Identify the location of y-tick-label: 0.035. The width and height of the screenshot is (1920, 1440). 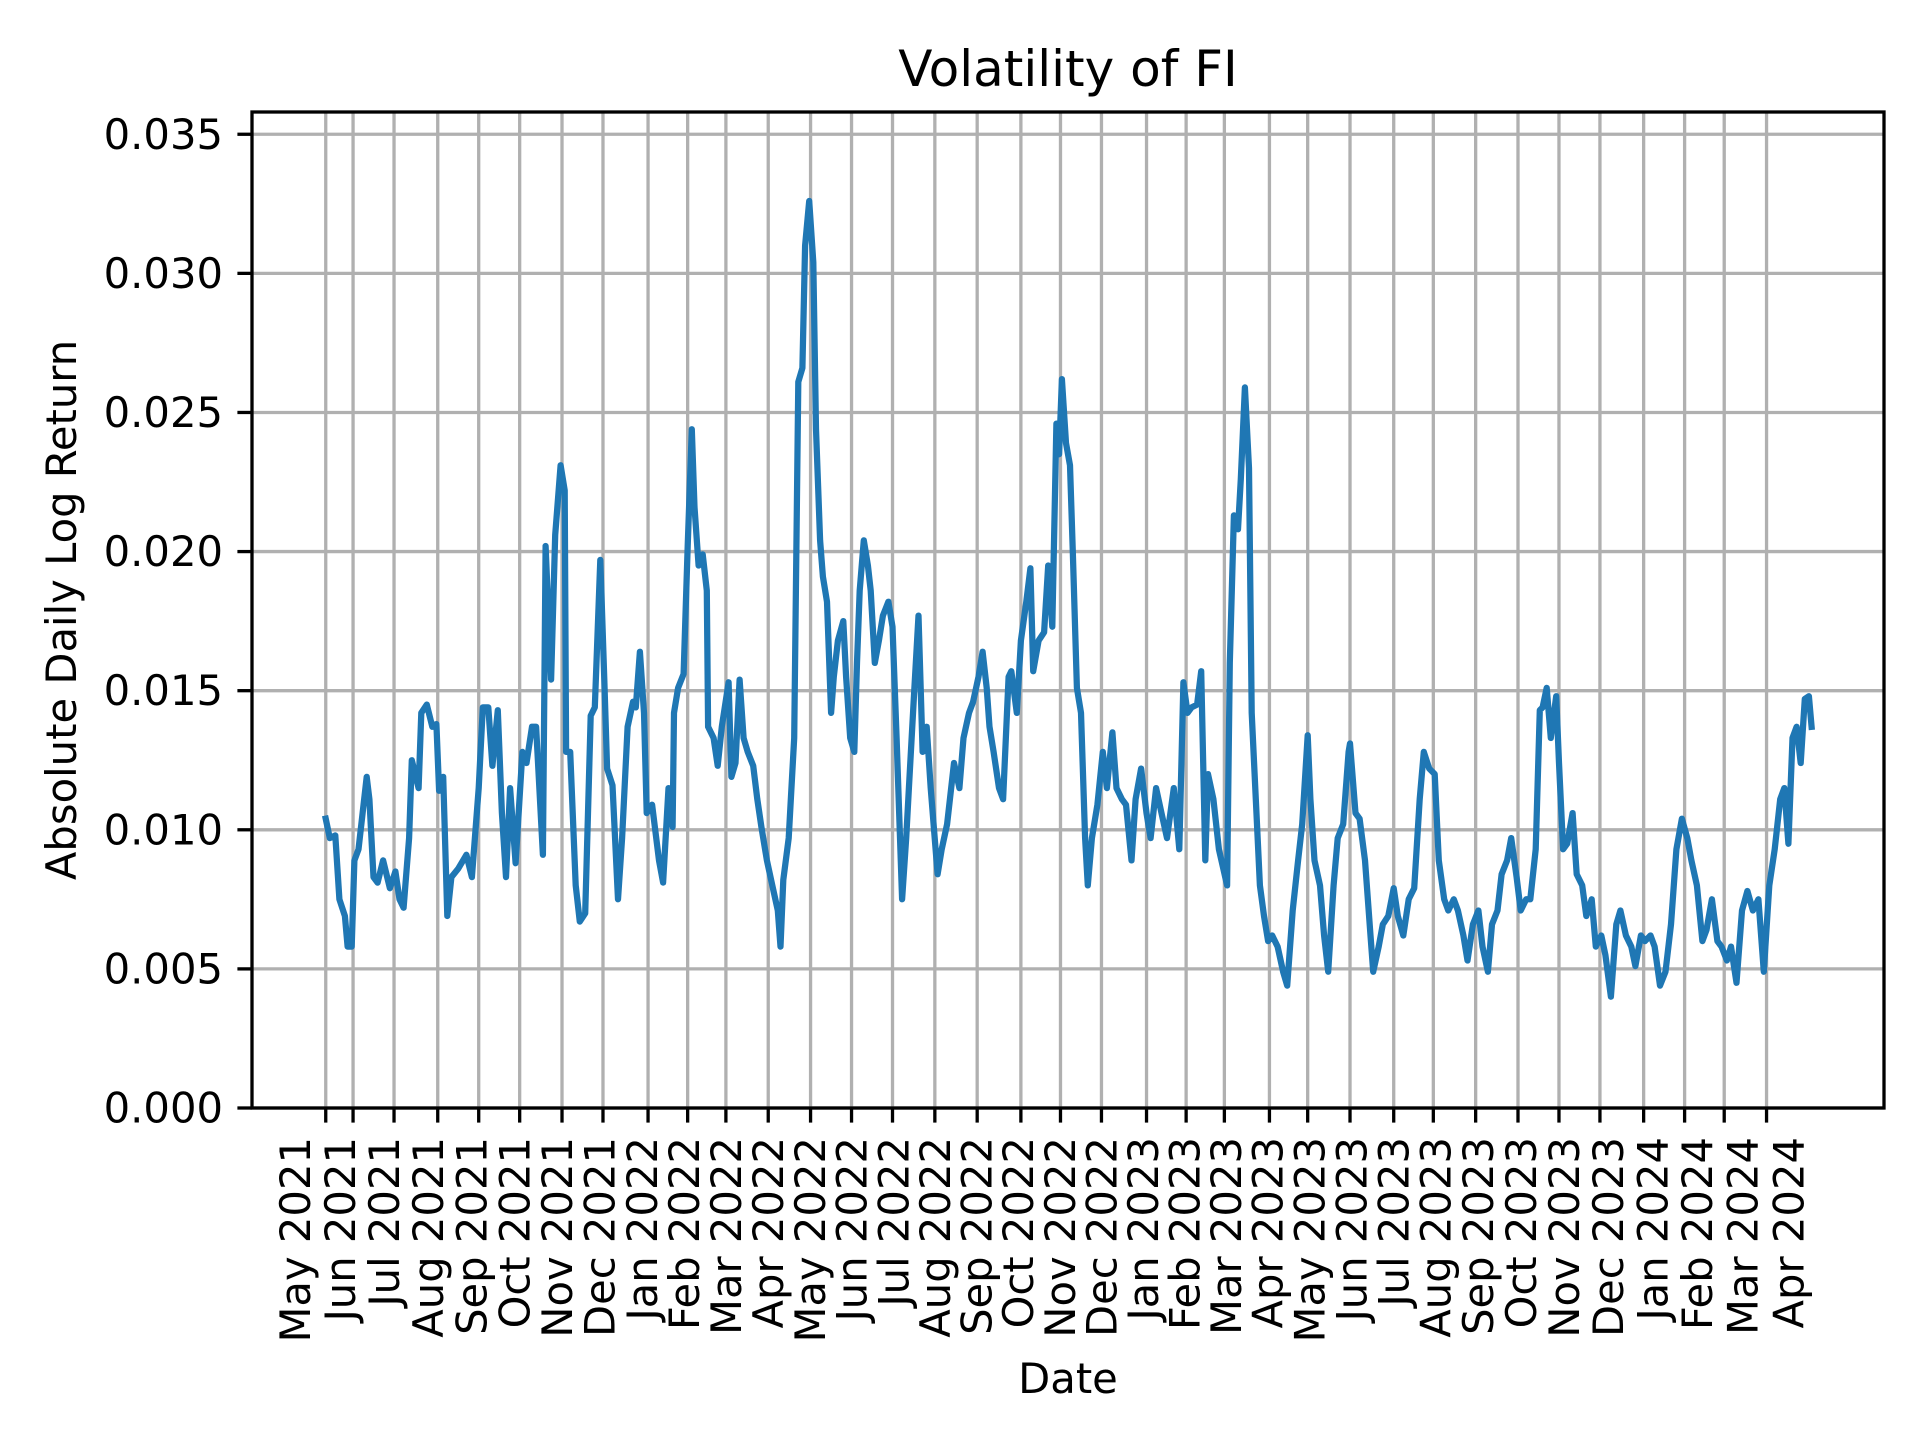
(163, 134).